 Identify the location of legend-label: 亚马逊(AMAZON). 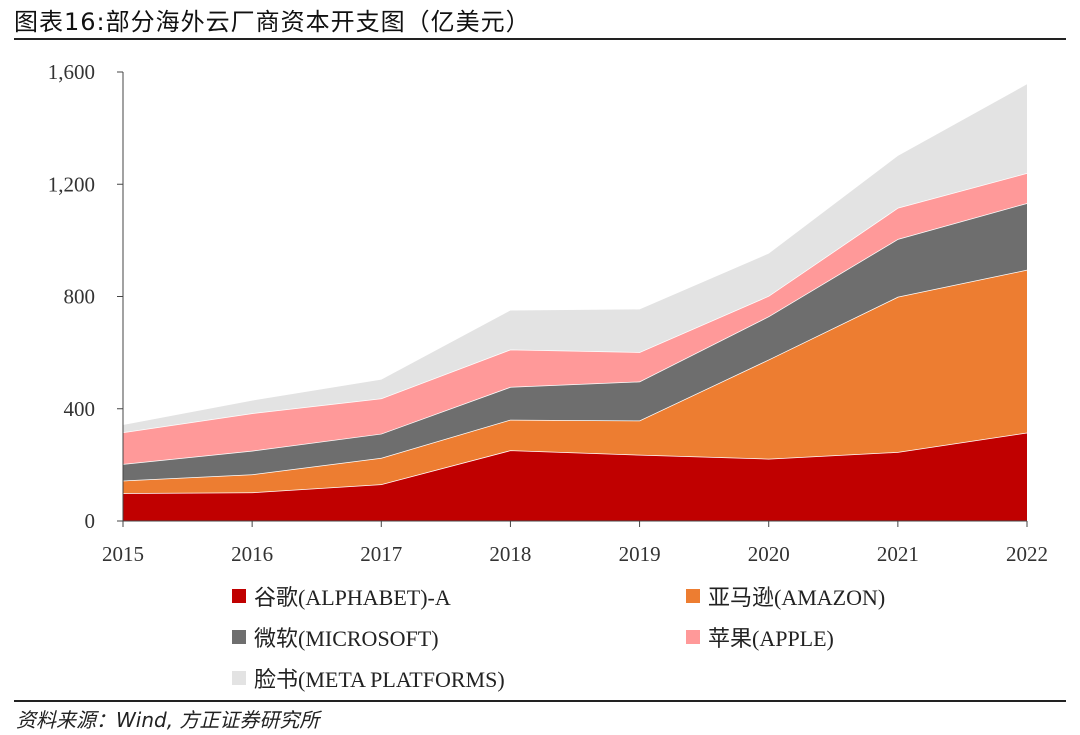
(797, 597).